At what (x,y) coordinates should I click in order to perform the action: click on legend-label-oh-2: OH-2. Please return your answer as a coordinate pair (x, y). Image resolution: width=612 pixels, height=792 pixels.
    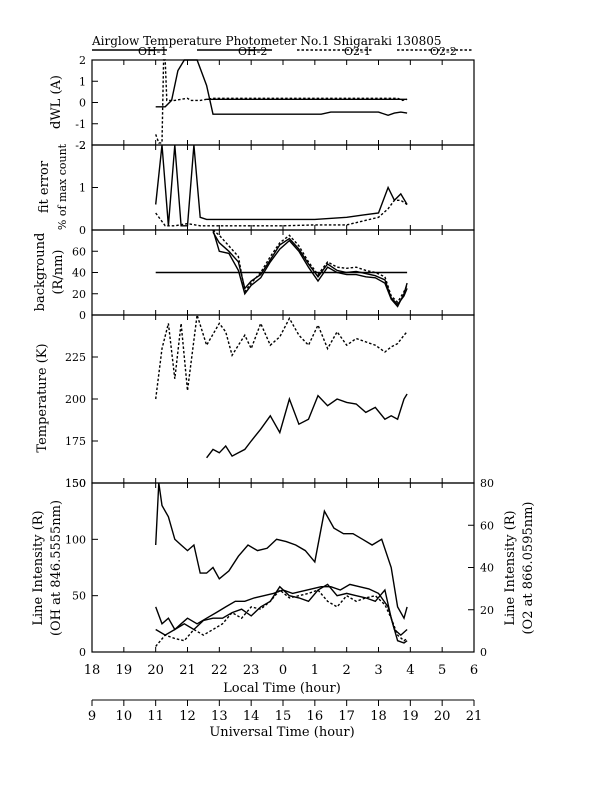
    Looking at the image, I should click on (252, 51).